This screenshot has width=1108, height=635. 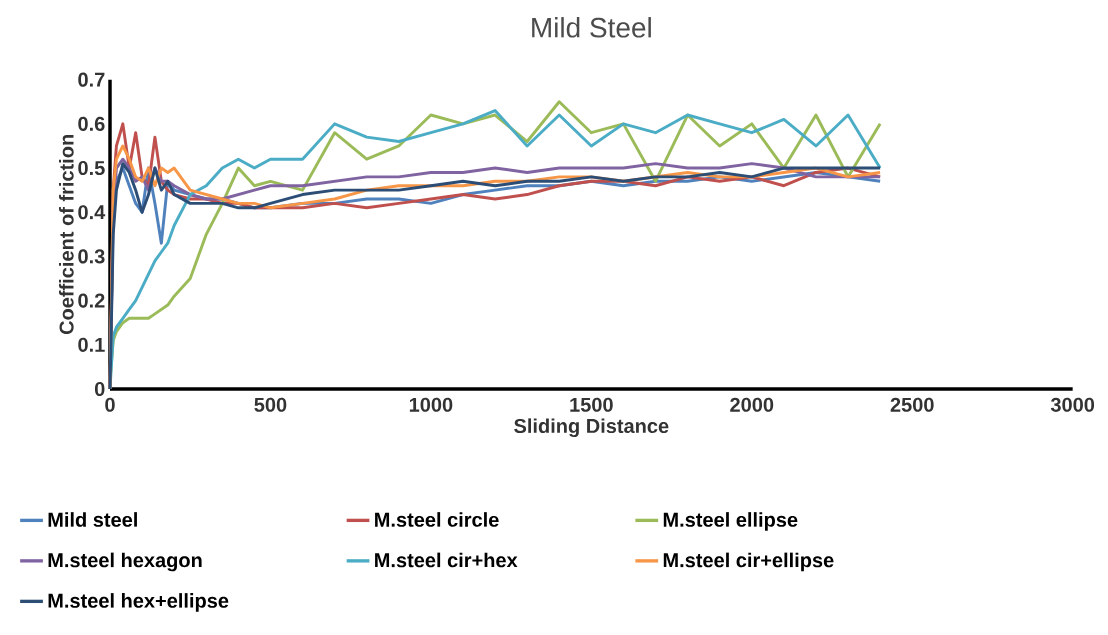 I want to click on x-axis-title: Sliding Distance, so click(x=591, y=428).